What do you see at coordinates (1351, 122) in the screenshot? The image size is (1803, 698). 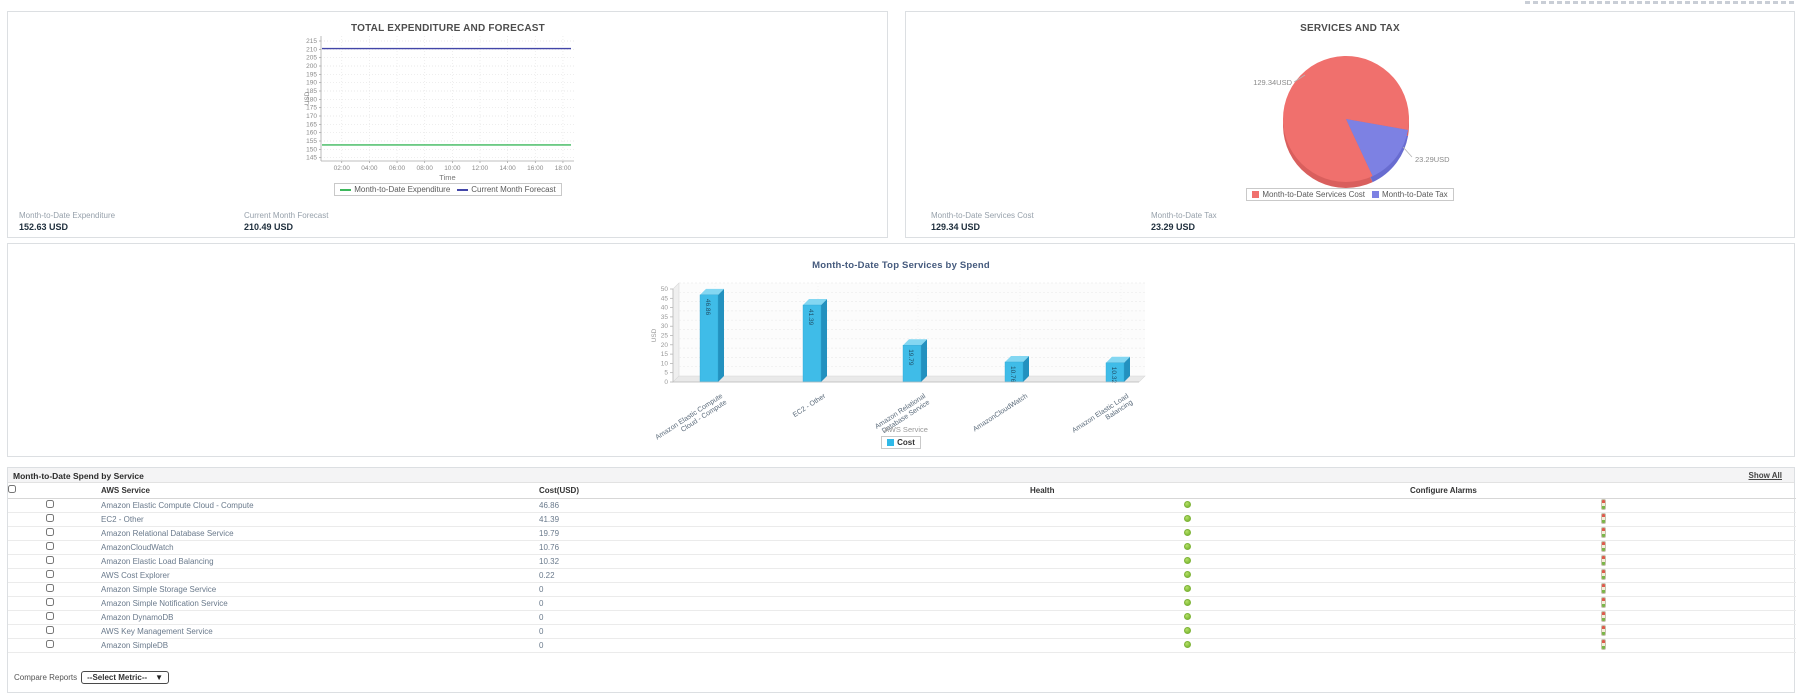 I see `services-tax-pie-chart: 129.34USD 23.29USD` at bounding box center [1351, 122].